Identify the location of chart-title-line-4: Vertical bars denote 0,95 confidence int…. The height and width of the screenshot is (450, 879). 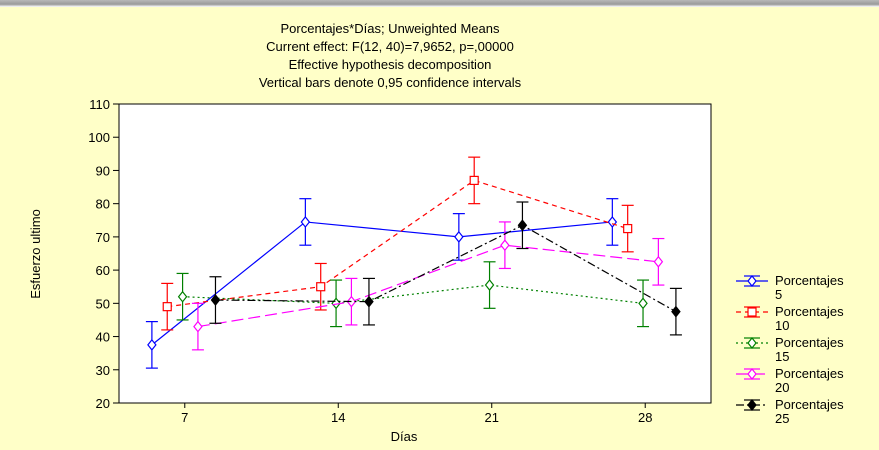
(390, 82).